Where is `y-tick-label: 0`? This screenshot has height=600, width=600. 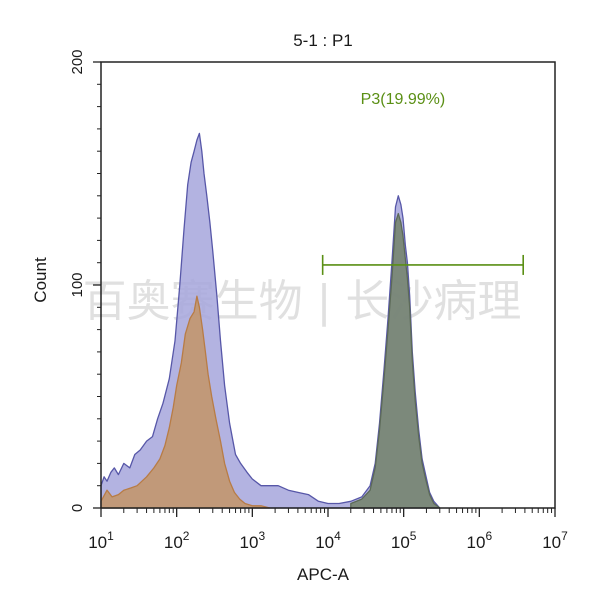
y-tick-label: 0 is located at coordinates (77, 508).